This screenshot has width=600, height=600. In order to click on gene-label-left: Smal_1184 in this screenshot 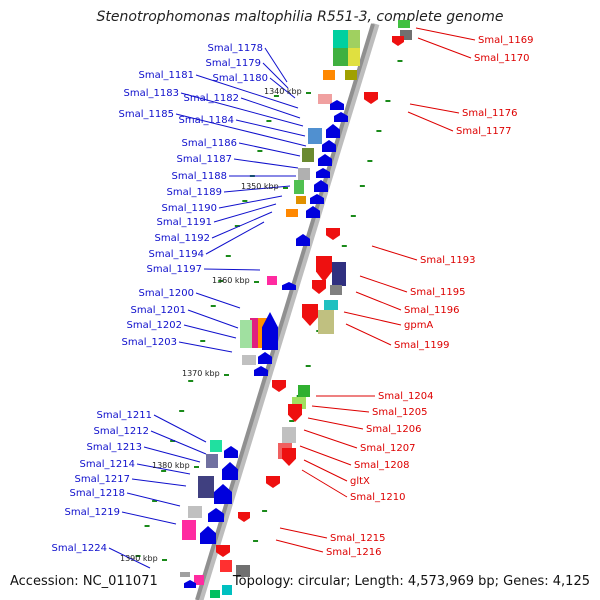, I will do `click(206, 120)`.